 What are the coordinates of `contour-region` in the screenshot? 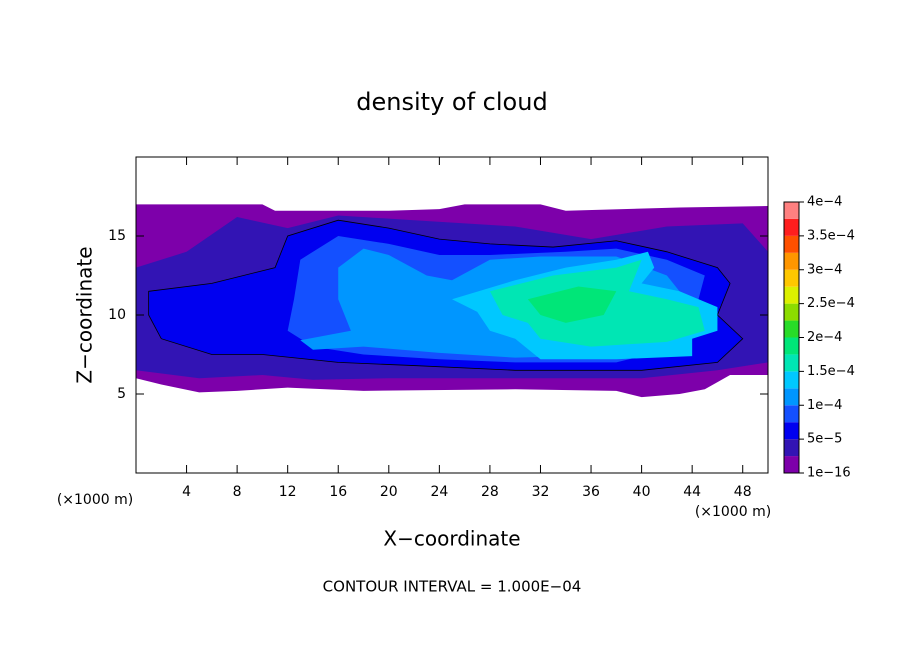 It's located at (572, 304).